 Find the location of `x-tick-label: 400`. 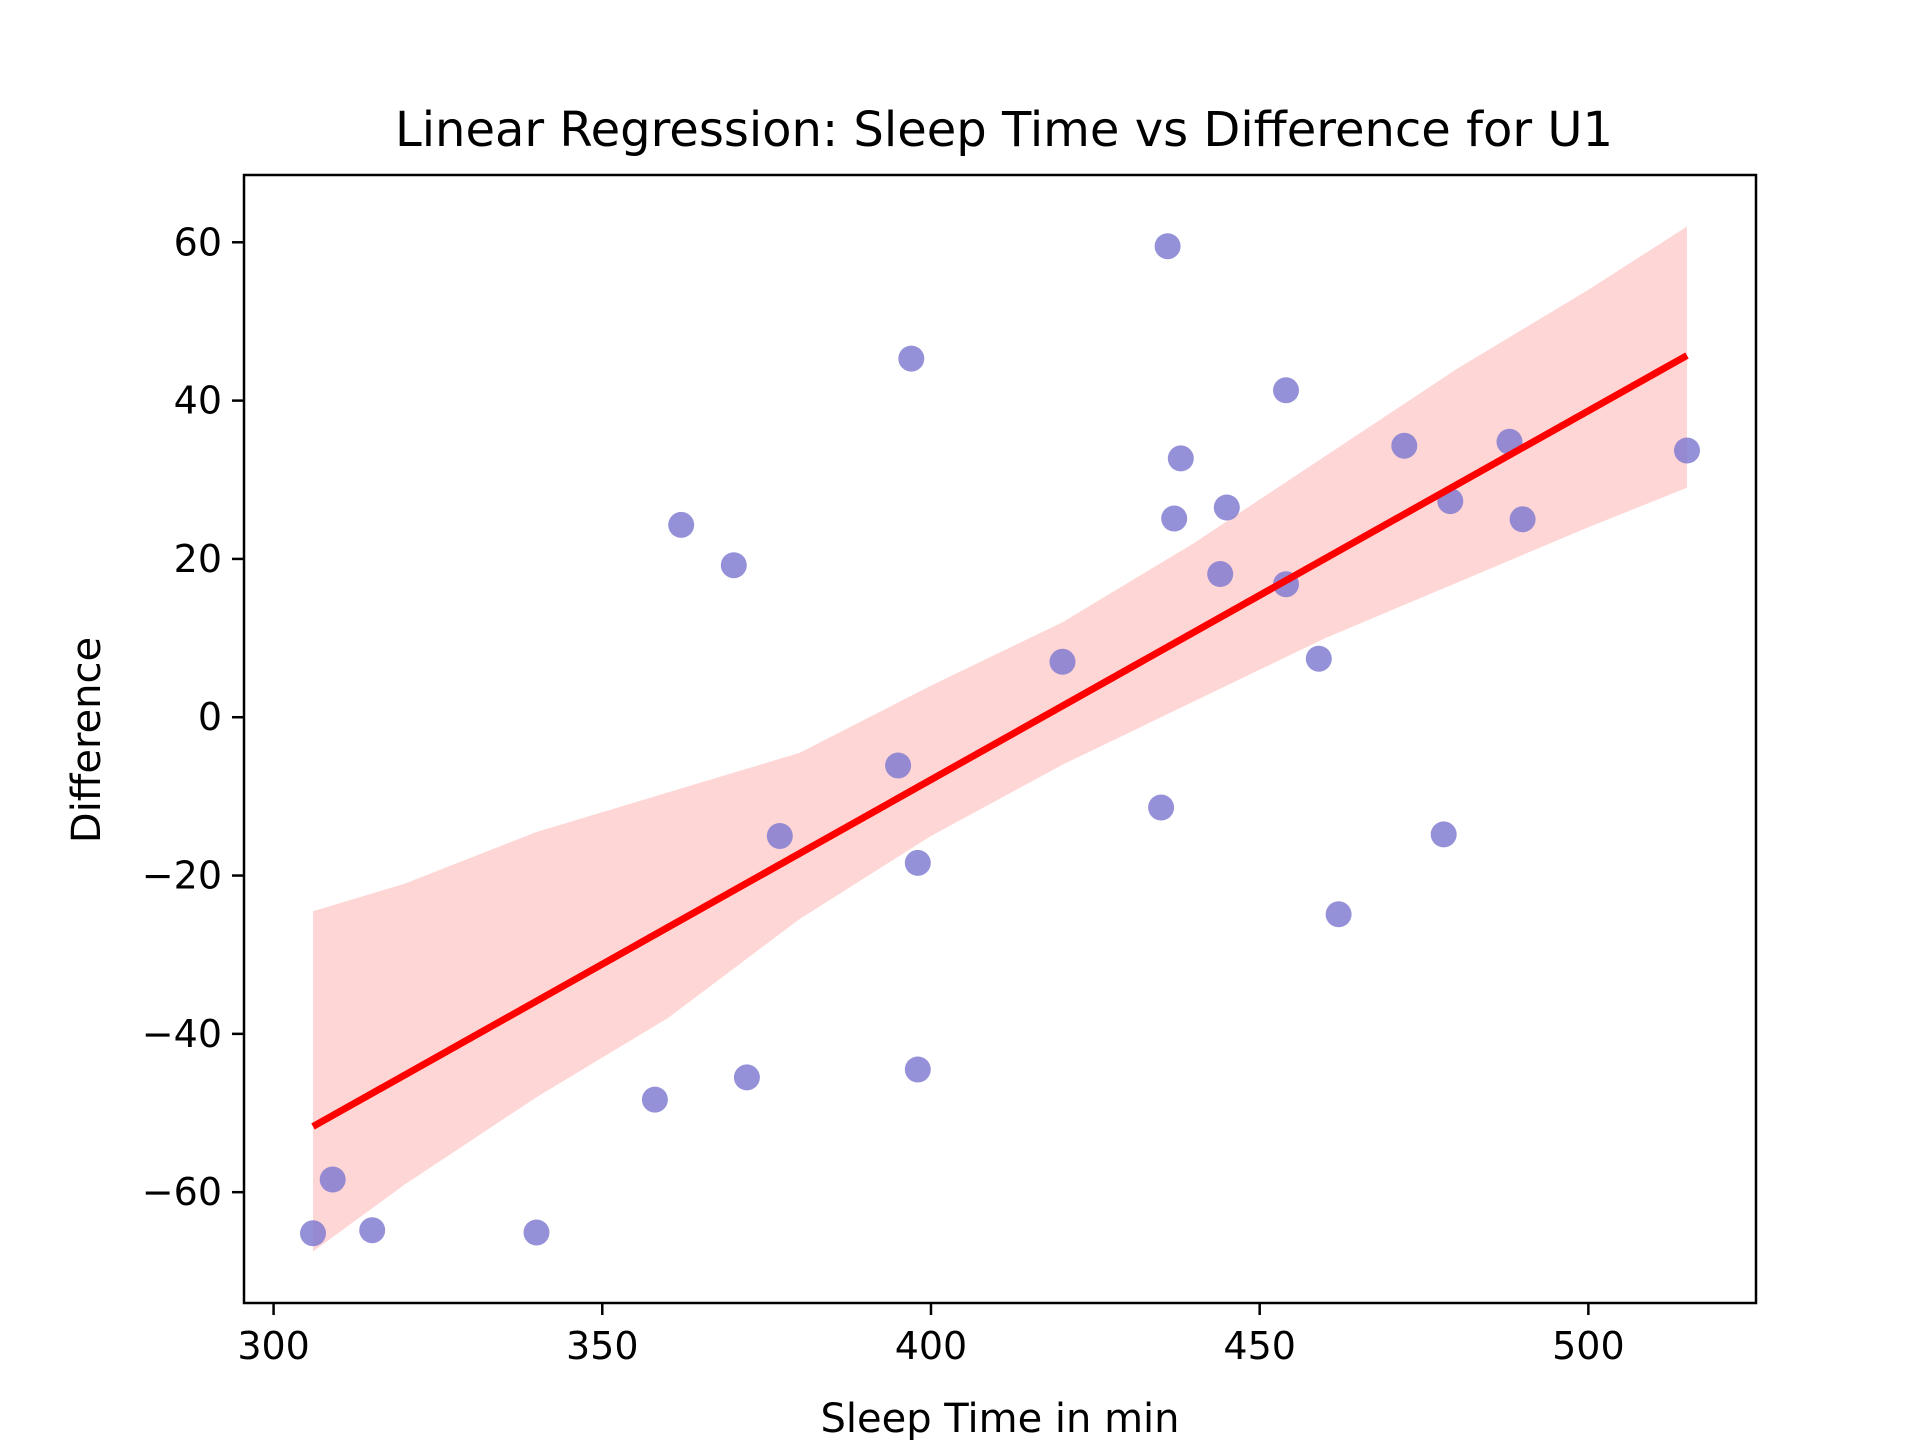

x-tick-label: 400 is located at coordinates (931, 1346).